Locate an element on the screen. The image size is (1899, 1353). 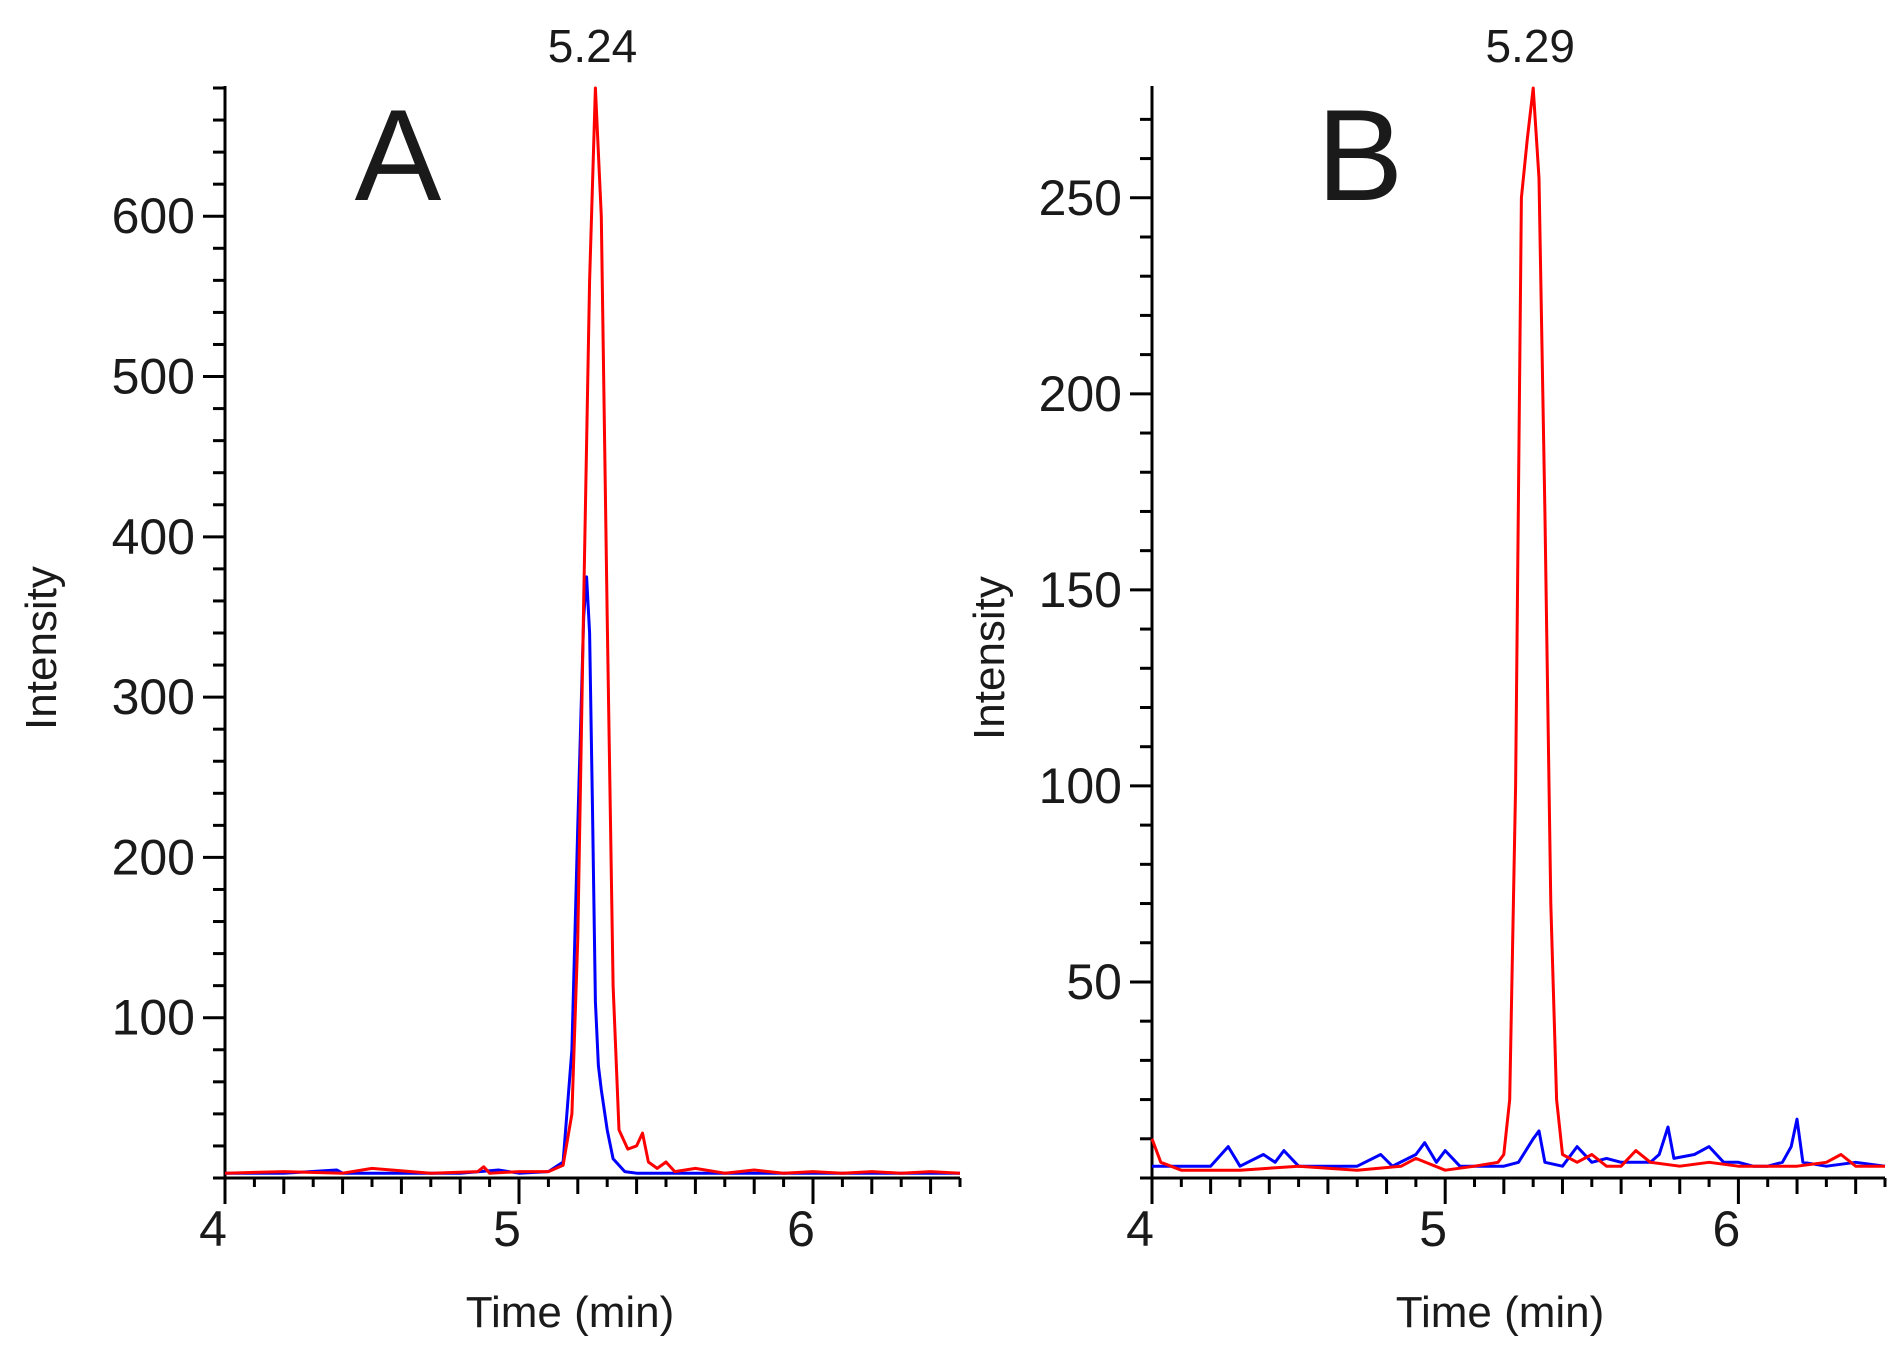
panel-b-x-tick-label: 6 is located at coordinates (1726, 1229).